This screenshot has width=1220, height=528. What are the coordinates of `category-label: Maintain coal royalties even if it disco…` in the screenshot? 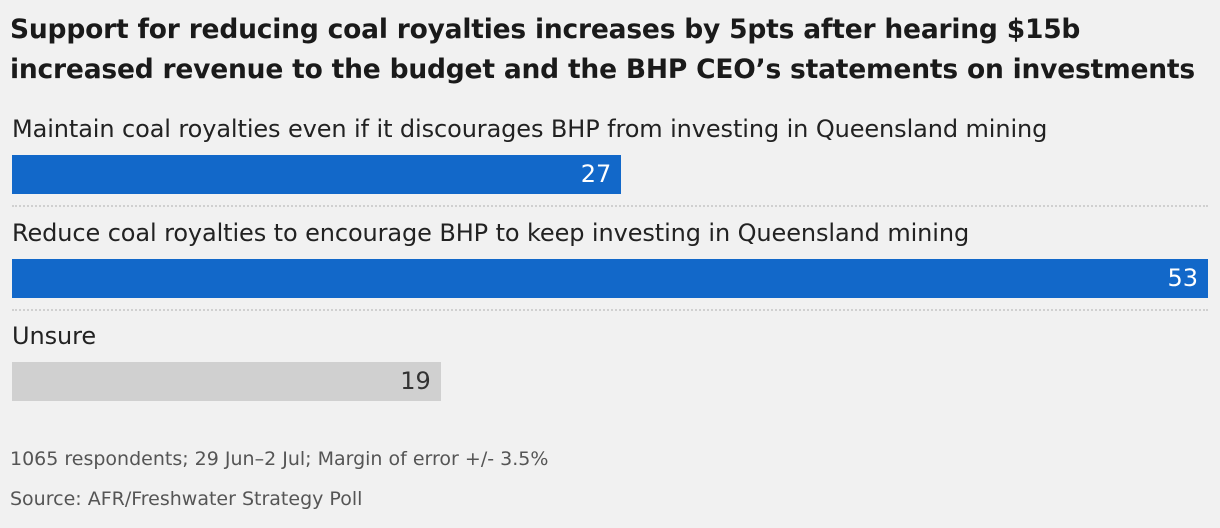 It's located at (530, 129).